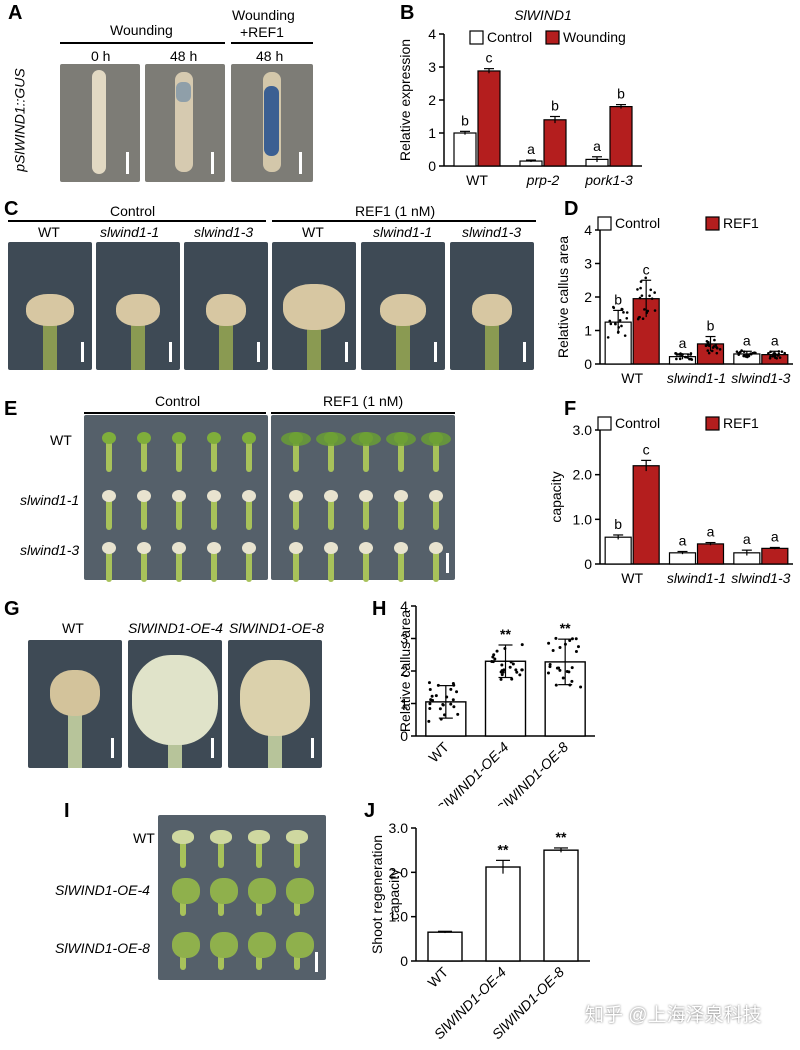 Image resolution: width=800 pixels, height=1050 pixels. I want to click on panel-label-i: I, so click(67, 811).